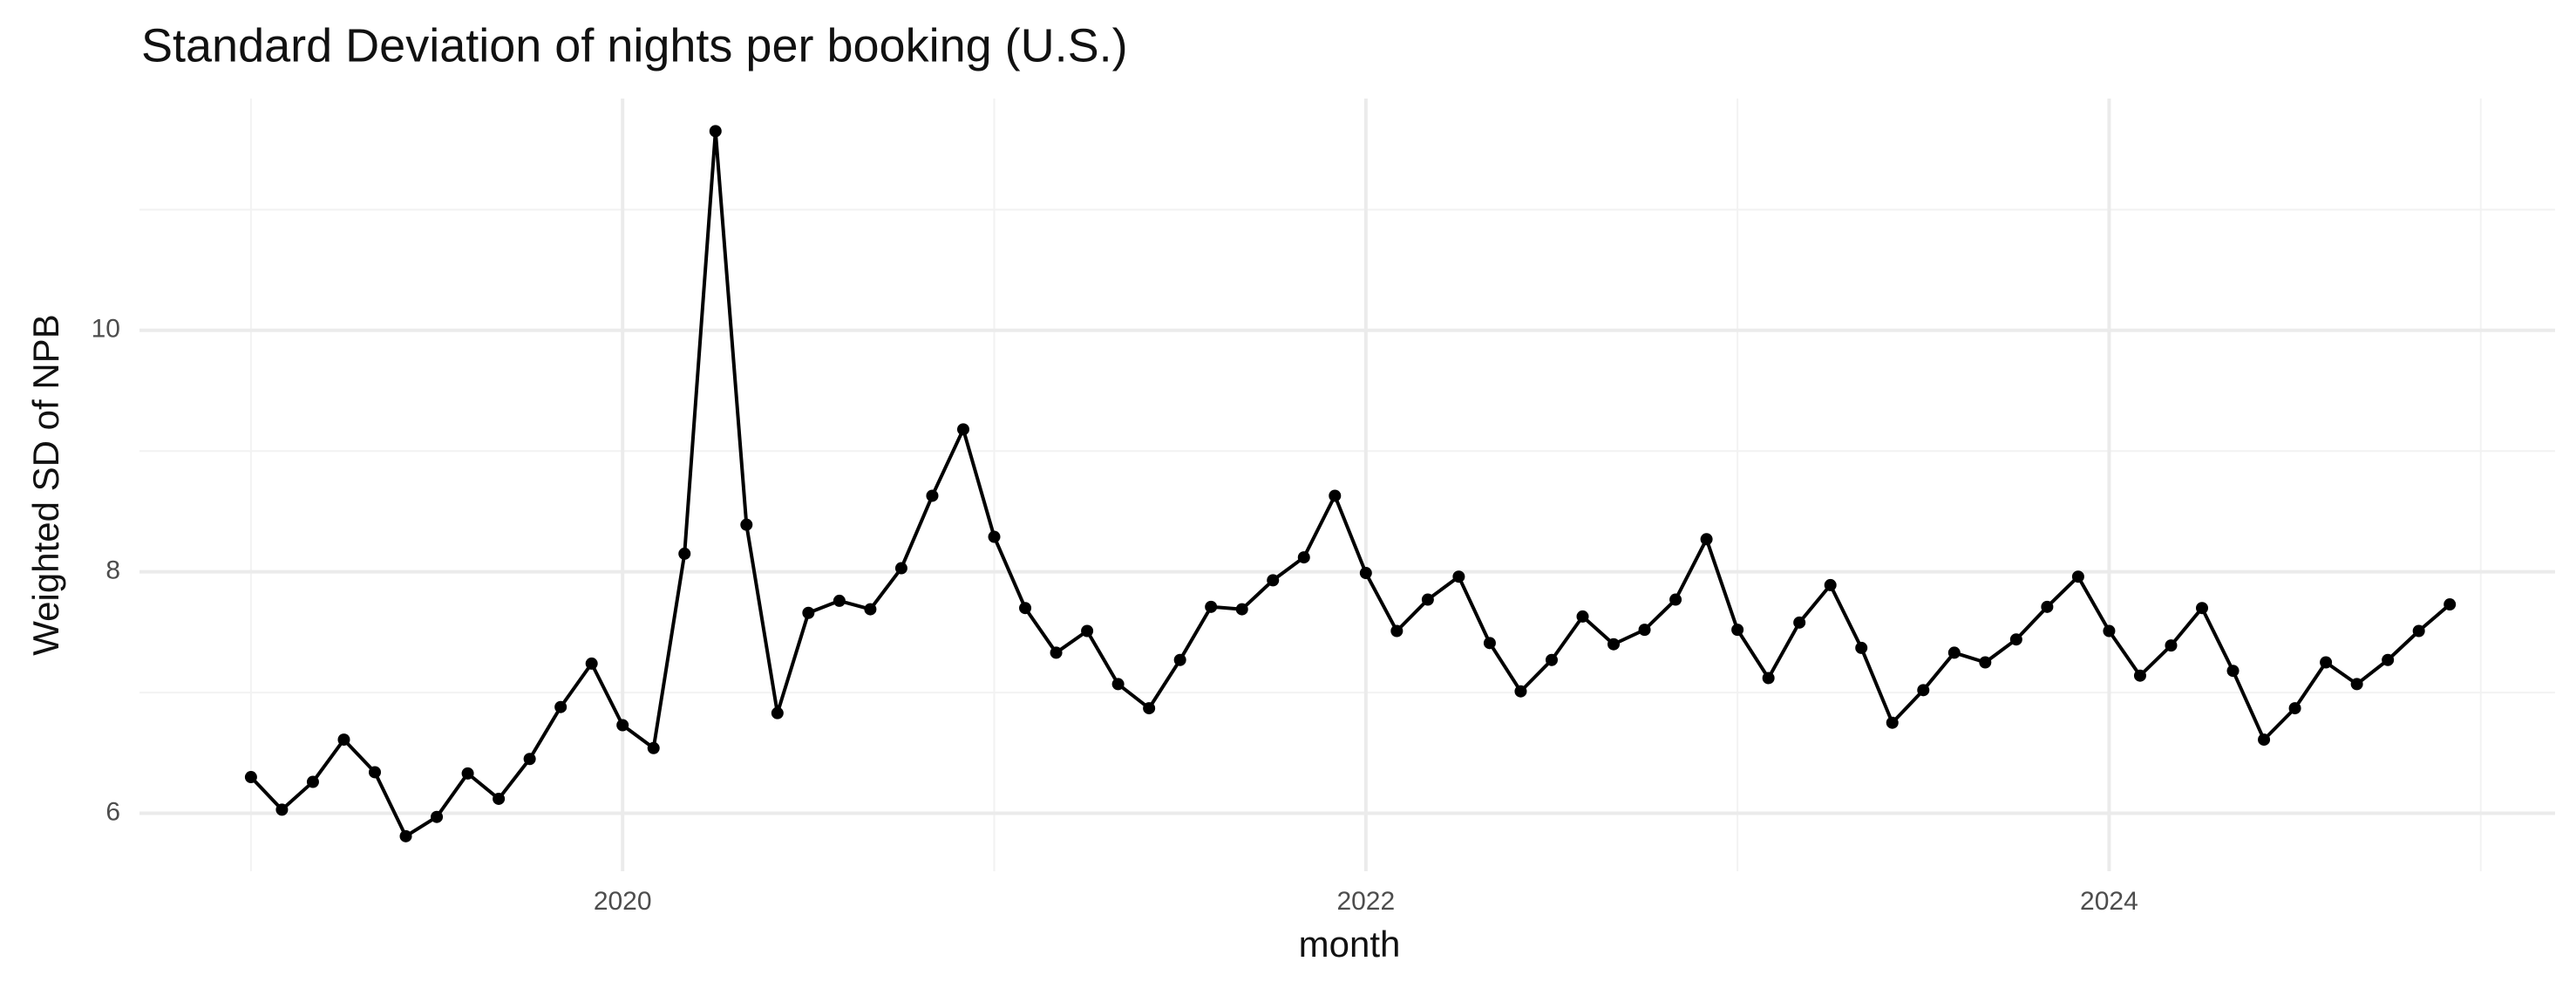  I want to click on x-axis-title: month, so click(1350, 944).